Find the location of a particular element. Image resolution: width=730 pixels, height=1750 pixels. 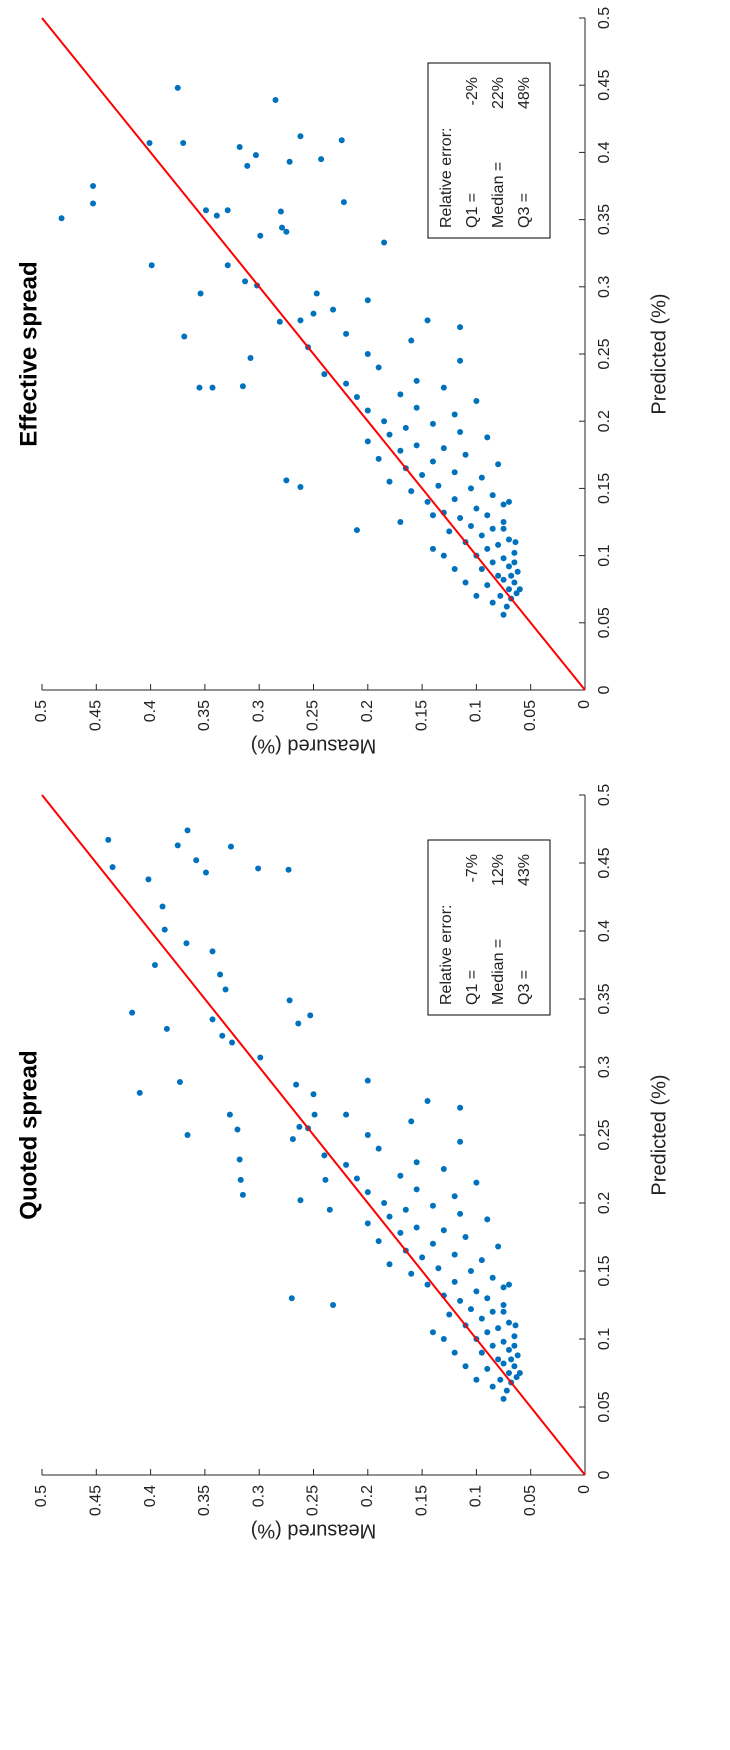

annotation-box is located at coordinates (489, 927).